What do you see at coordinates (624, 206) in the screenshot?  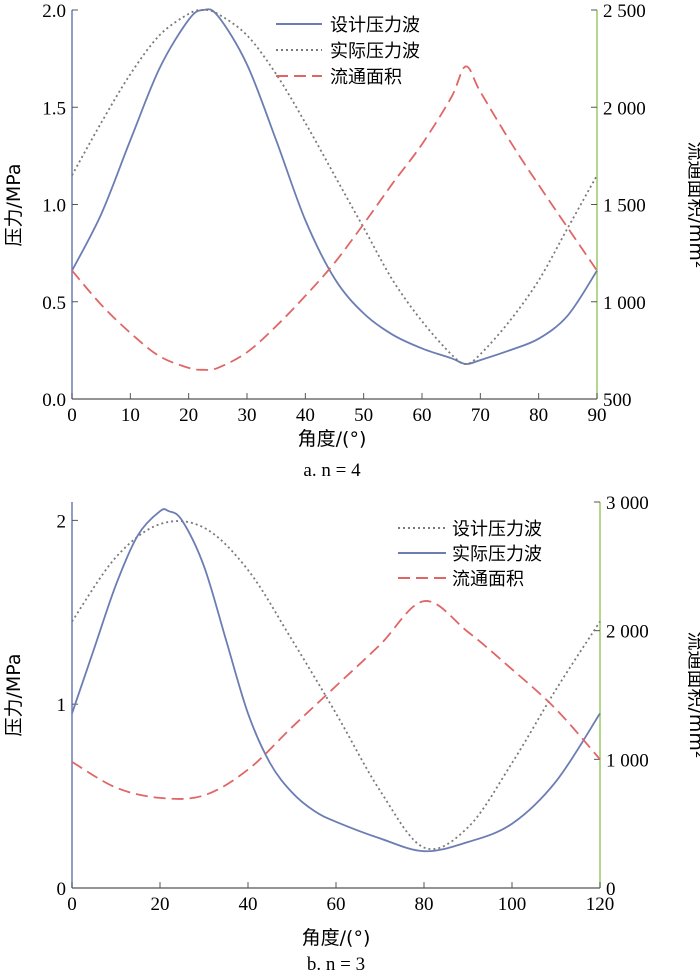 I see `y-right-tick-label: 1 500` at bounding box center [624, 206].